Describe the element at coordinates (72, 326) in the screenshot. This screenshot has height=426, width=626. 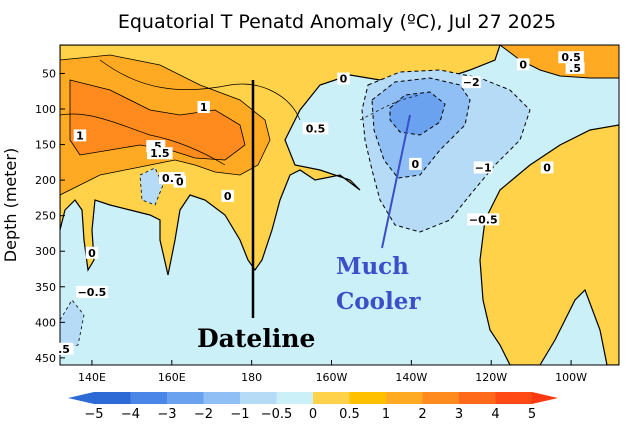
I see `cool-pocket-deep` at that location.